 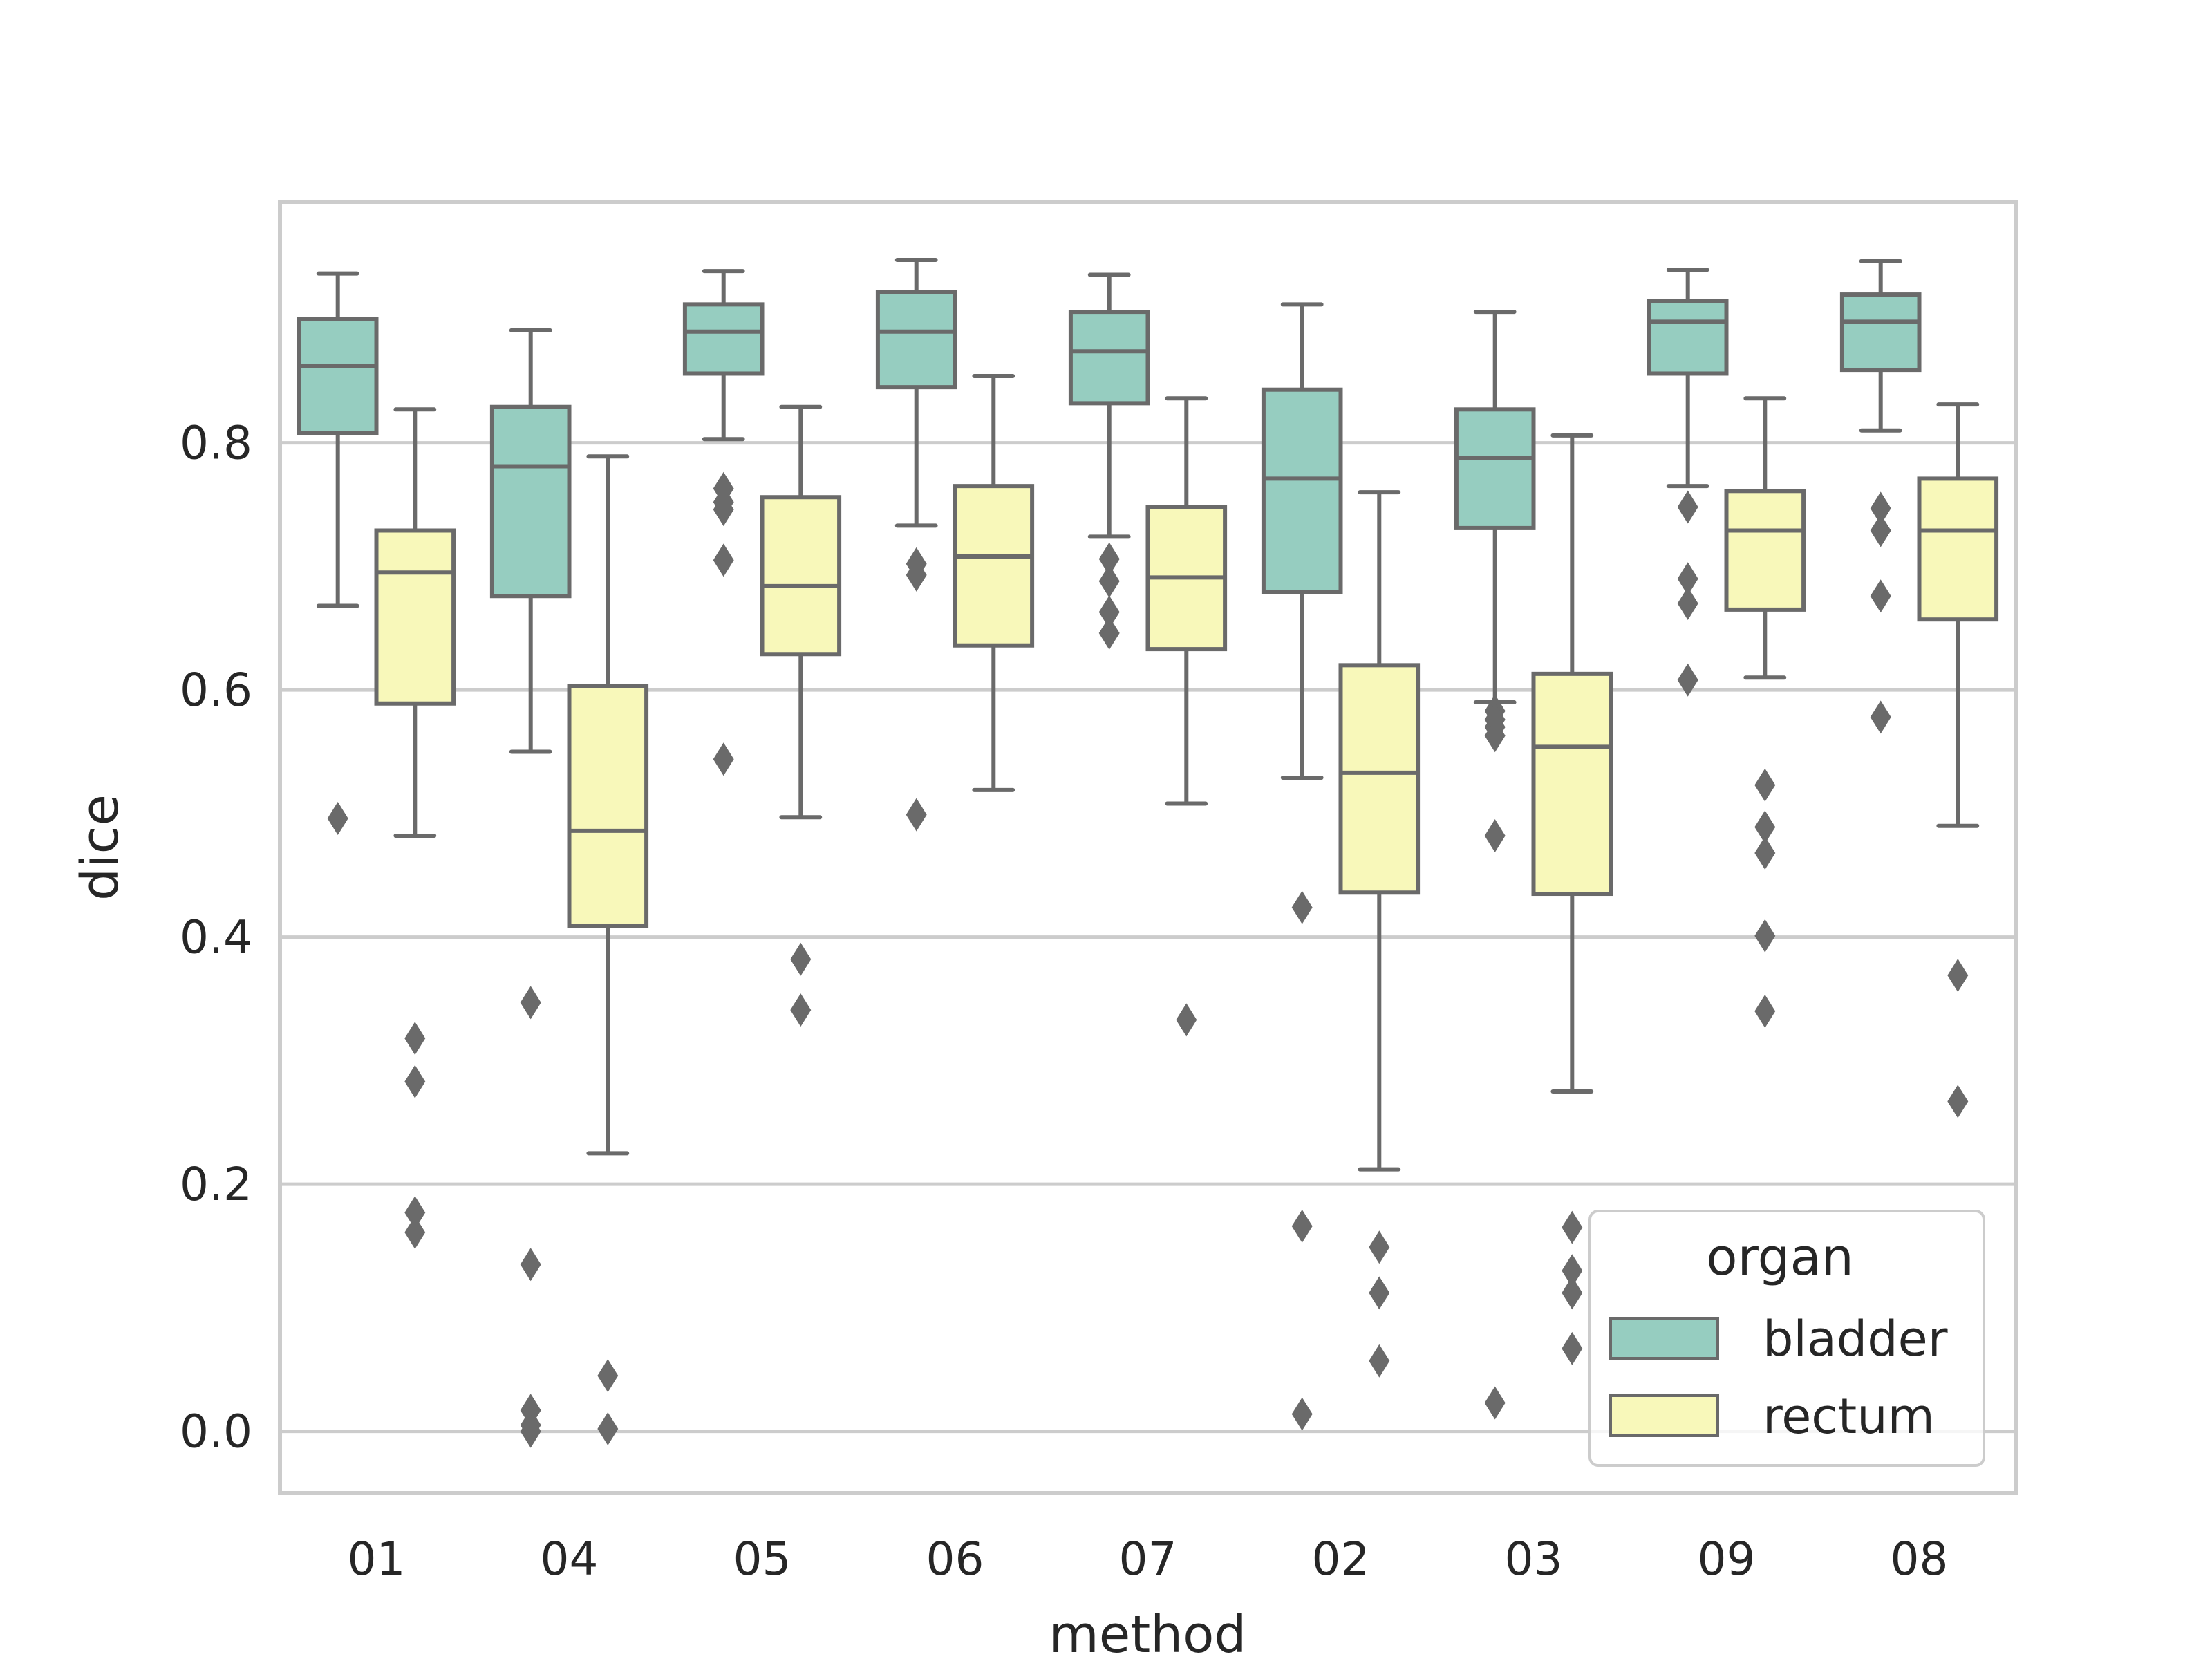 I want to click on y-axis-ticks: 0.0 0.2 0.4 0.6 0.8, so click(x=216, y=938).